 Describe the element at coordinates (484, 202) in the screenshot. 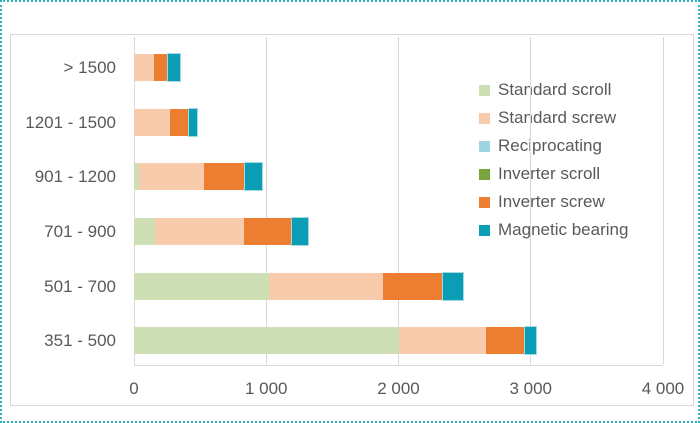

I see `legend-swatch-inverter-screw` at that location.